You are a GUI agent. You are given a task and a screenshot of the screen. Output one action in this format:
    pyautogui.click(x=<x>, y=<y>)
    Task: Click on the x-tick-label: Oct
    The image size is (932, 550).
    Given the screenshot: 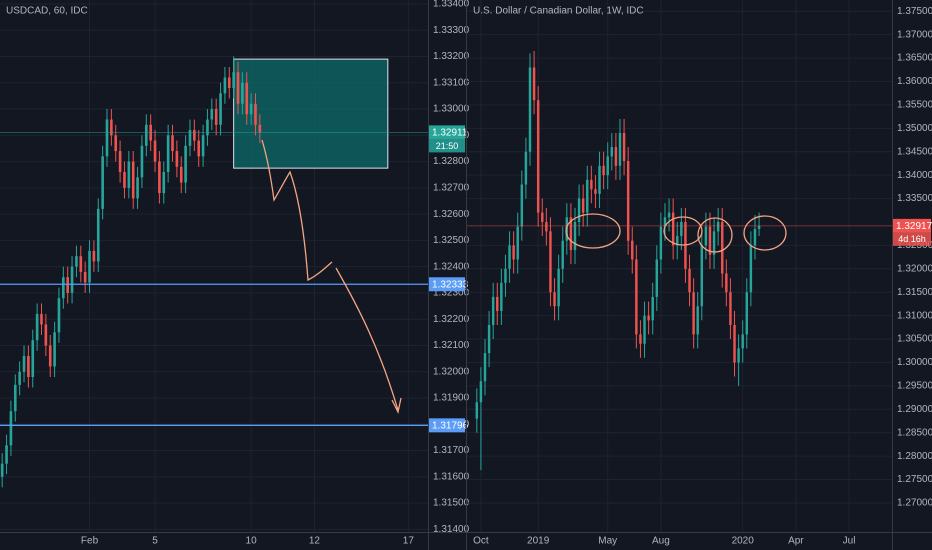 What is the action you would take?
    pyautogui.click(x=481, y=541)
    